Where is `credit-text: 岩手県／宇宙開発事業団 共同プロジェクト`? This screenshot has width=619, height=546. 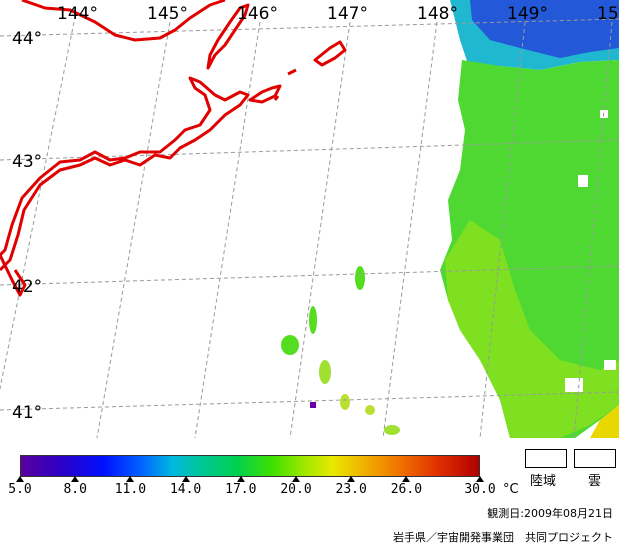
credit-text: 岩手県／宇宙開発事業団 共同プロジェクト is located at coordinates (503, 537).